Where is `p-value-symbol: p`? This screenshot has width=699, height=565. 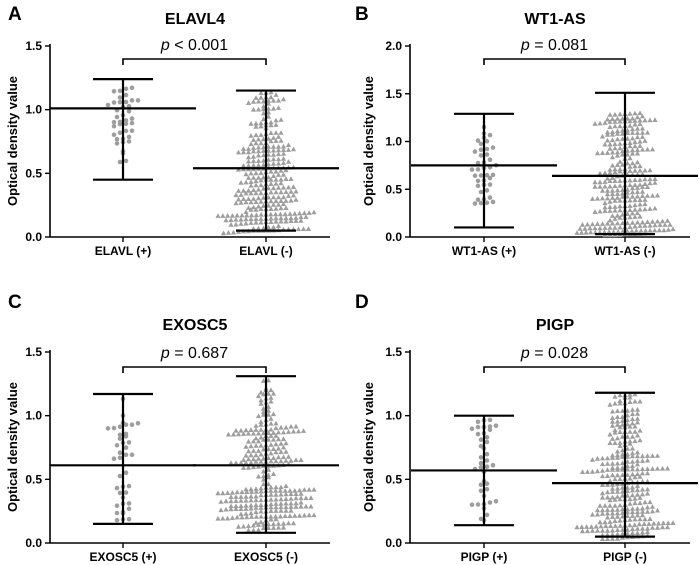
p-value-symbol: p is located at coordinates (165, 353).